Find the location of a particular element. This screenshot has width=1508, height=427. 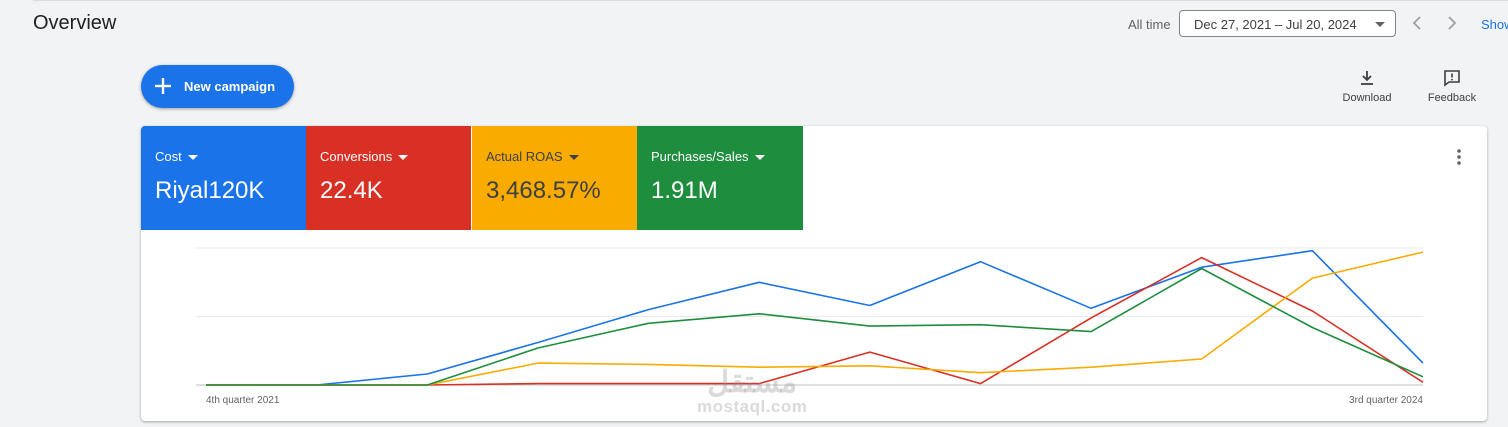

date-range-label: All time is located at coordinates (1149, 24).